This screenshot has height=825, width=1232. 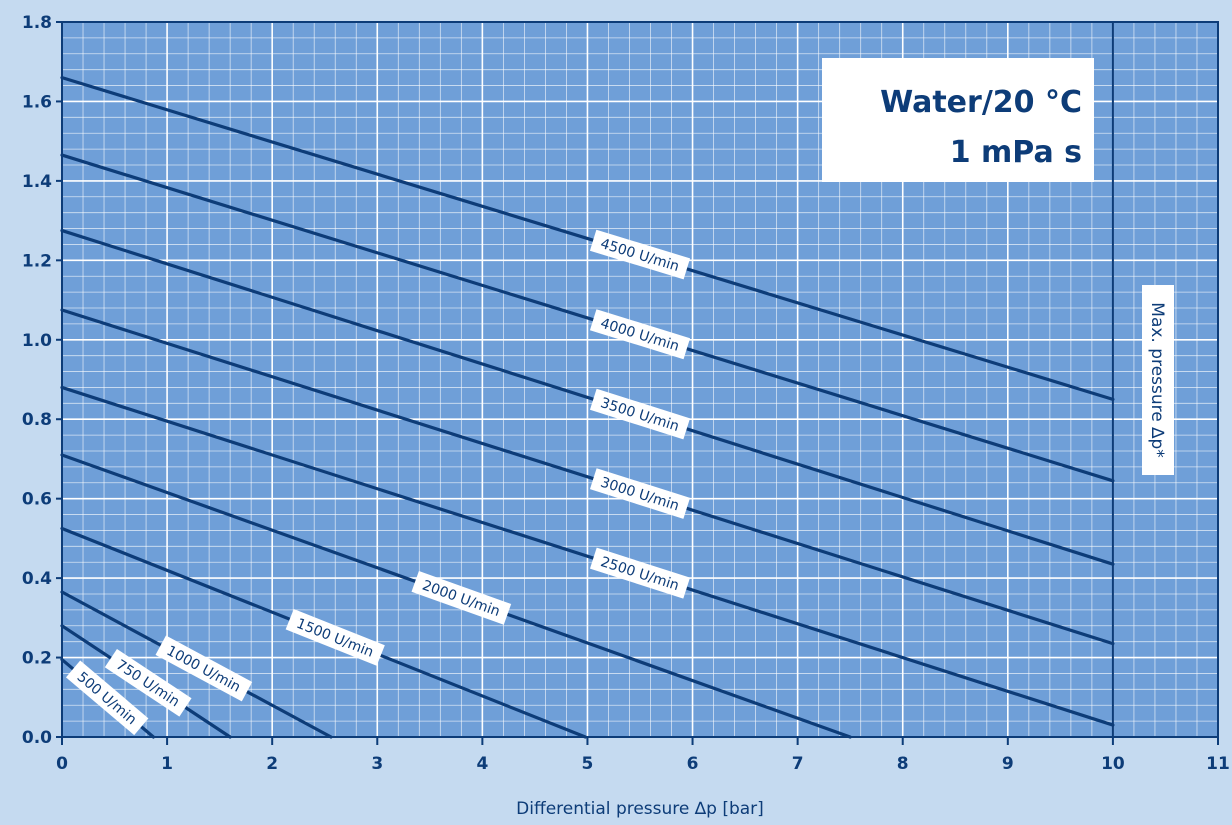 I want to click on max-pressure-label: Max. pressure ∆p*, so click(x=1158, y=380).